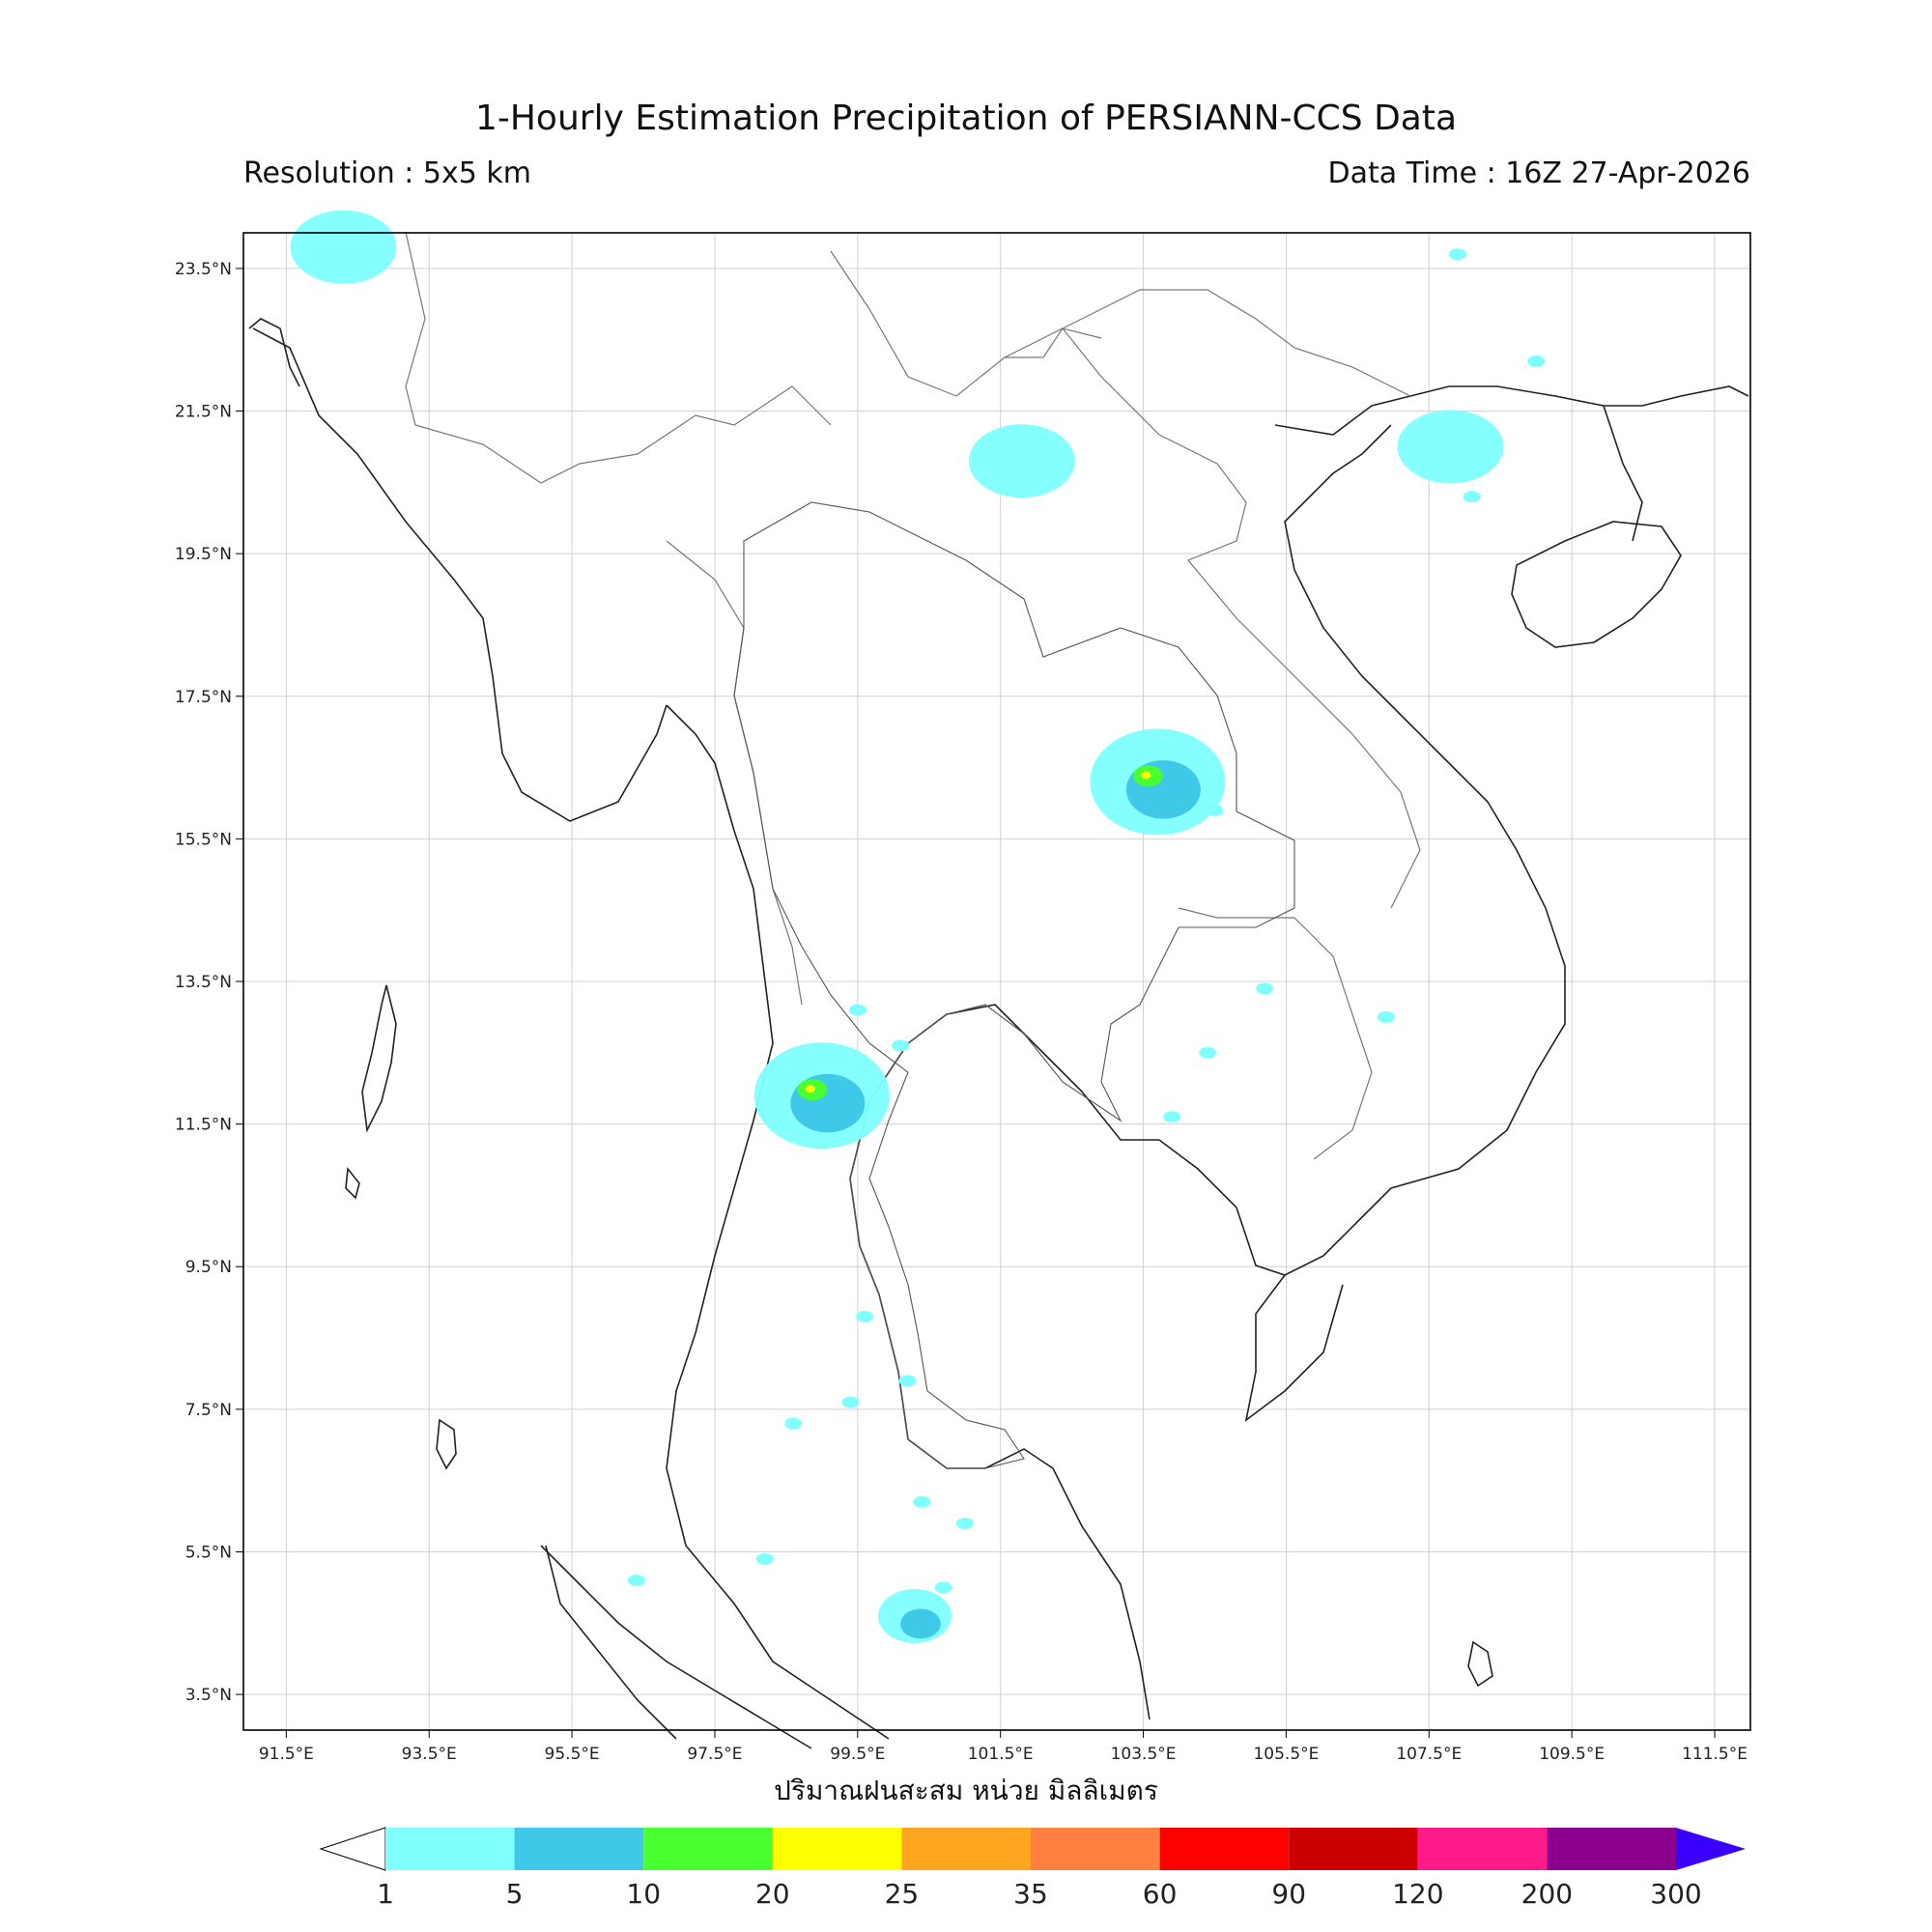  I want to click on resolution-label: Resolution : 5x5 km, so click(387, 173).